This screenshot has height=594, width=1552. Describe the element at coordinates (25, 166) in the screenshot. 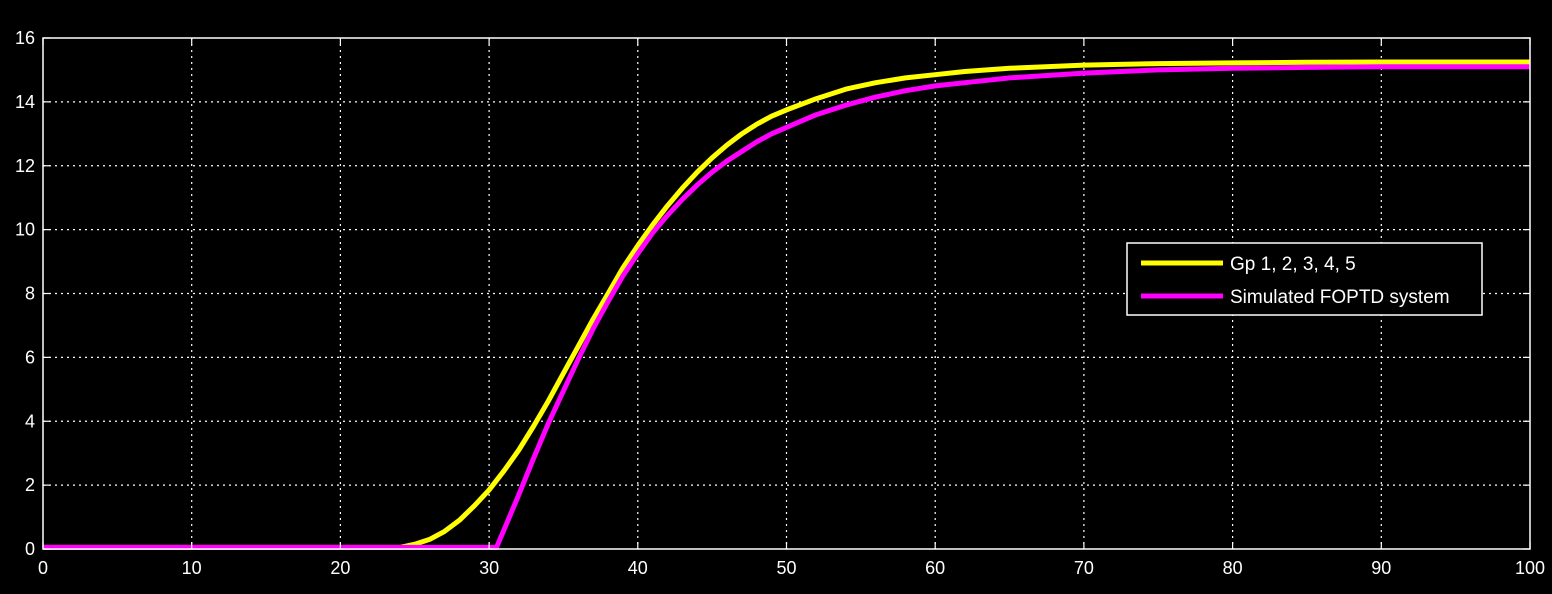

I see `y-tick-label: 12` at that location.